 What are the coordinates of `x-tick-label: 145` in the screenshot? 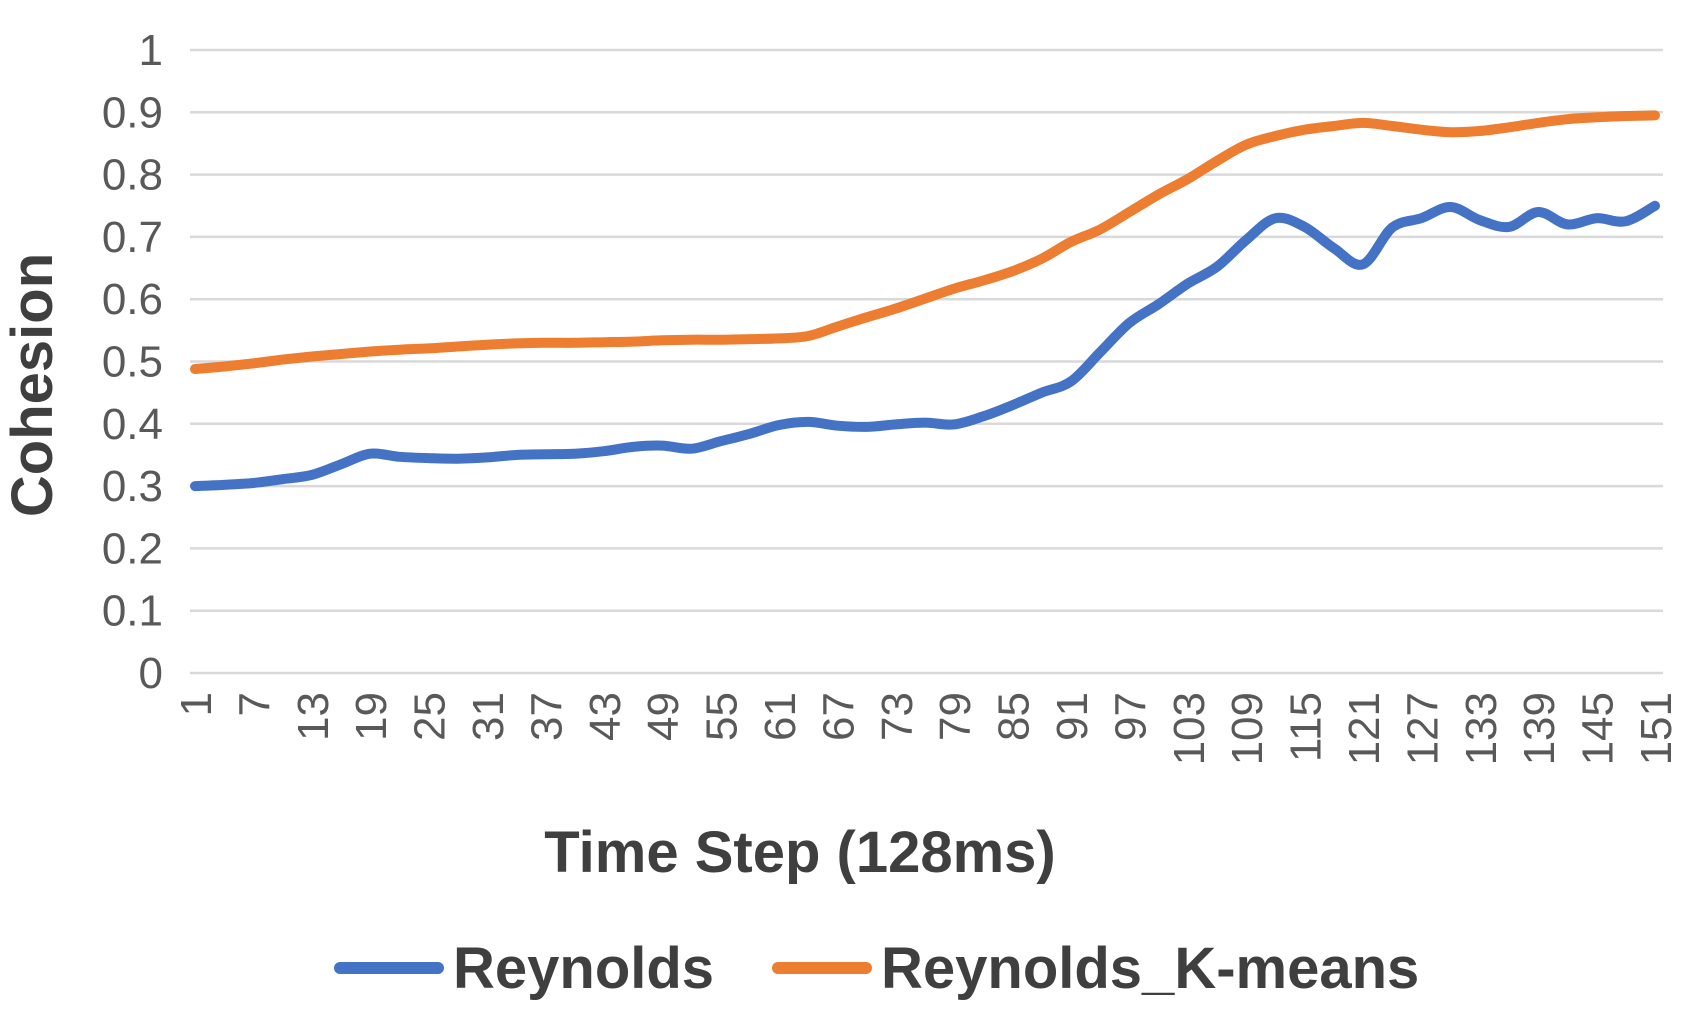 It's located at (1598, 728).